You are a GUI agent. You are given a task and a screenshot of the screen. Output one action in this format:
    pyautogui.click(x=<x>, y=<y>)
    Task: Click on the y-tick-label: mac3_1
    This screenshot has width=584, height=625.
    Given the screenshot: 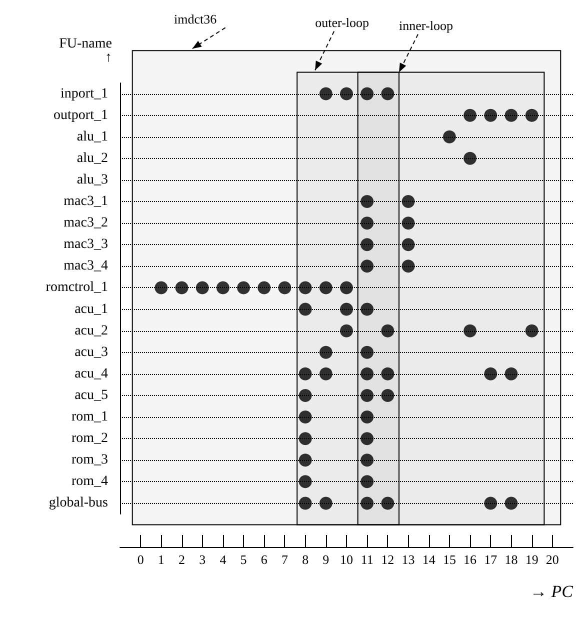 What is the action you would take?
    pyautogui.click(x=86, y=202)
    